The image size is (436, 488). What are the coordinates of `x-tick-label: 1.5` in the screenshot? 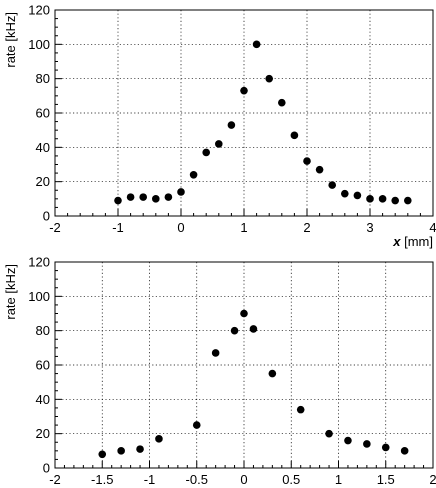 It's located at (386, 479).